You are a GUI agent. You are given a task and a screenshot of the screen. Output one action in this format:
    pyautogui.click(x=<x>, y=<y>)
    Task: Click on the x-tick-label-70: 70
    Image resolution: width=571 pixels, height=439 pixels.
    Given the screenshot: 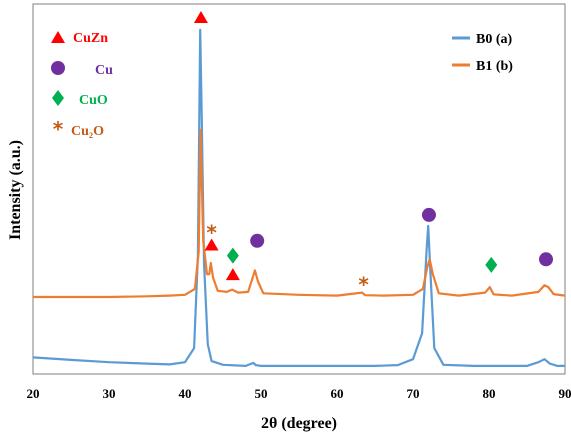 What is the action you would take?
    pyautogui.click(x=413, y=393)
    